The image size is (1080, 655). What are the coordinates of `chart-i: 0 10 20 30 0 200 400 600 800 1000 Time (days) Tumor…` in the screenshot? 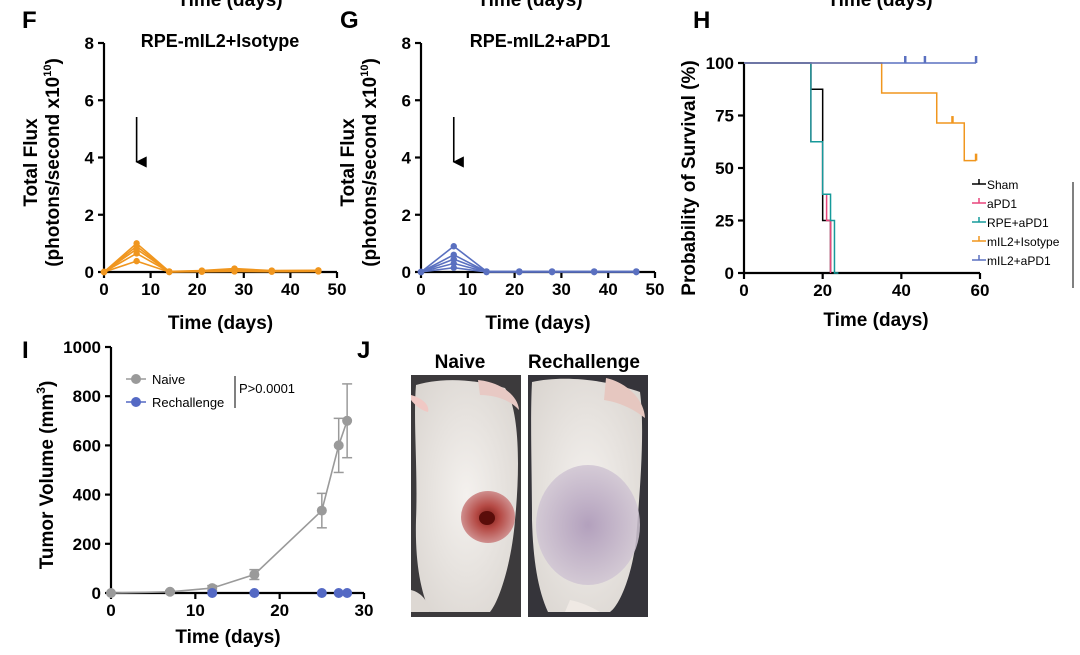 It's located at (203, 493).